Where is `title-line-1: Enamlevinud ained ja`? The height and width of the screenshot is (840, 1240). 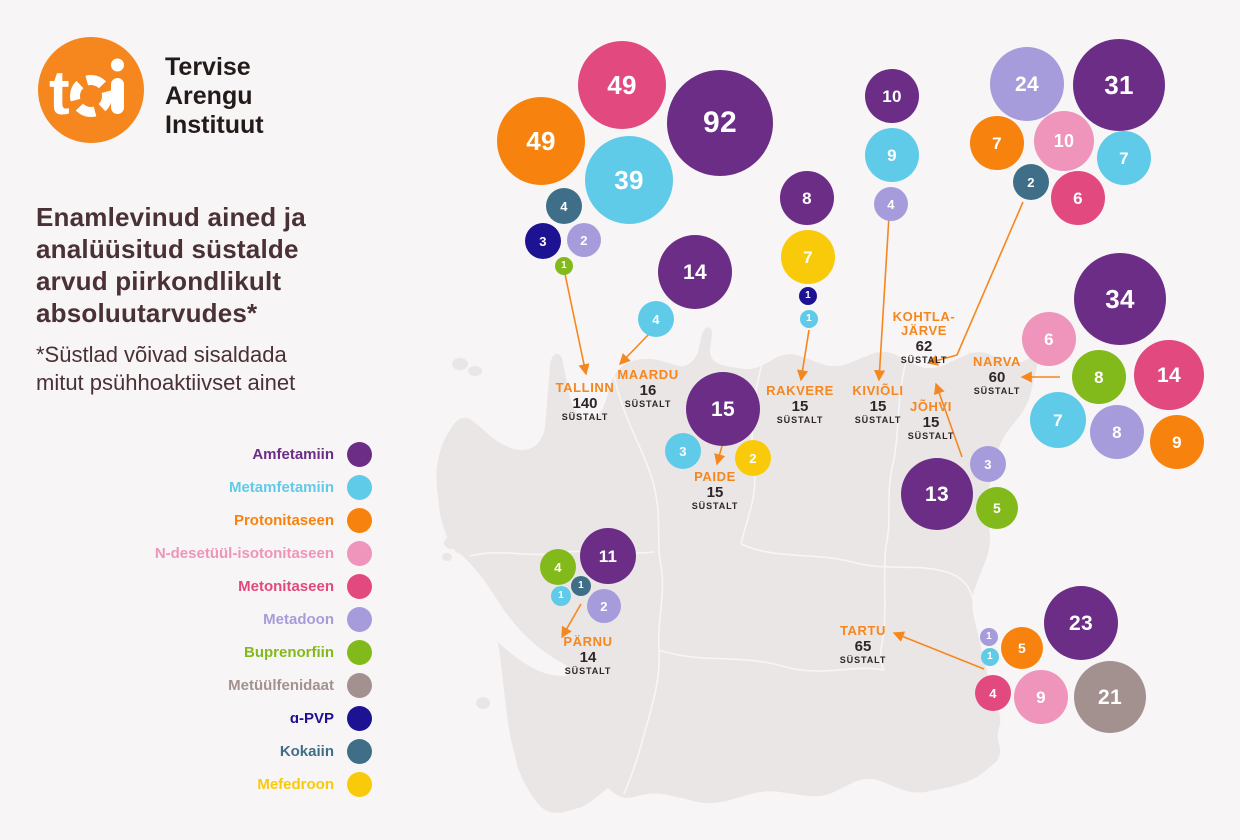
title-line-1: Enamlevinud ained ja is located at coordinates (171, 217).